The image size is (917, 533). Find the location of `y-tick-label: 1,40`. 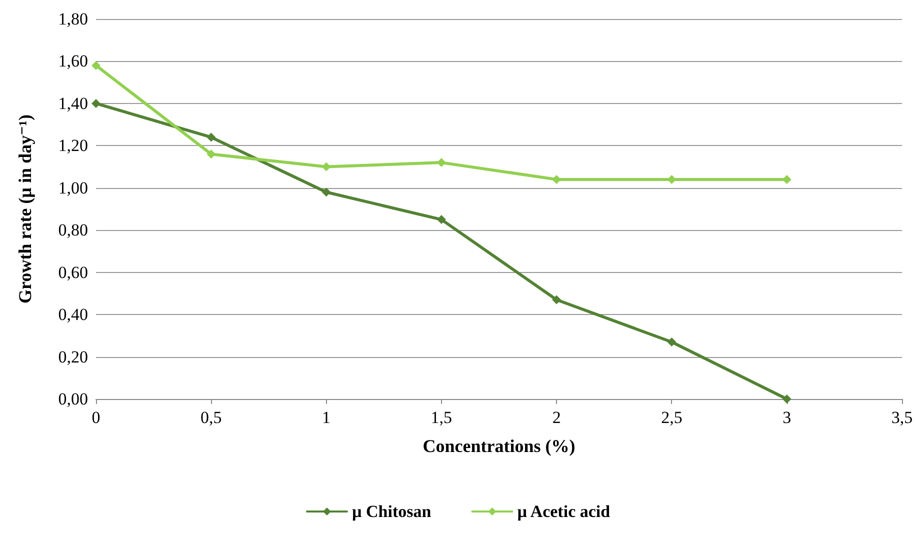

y-tick-label: 1,40 is located at coordinates (73, 103).